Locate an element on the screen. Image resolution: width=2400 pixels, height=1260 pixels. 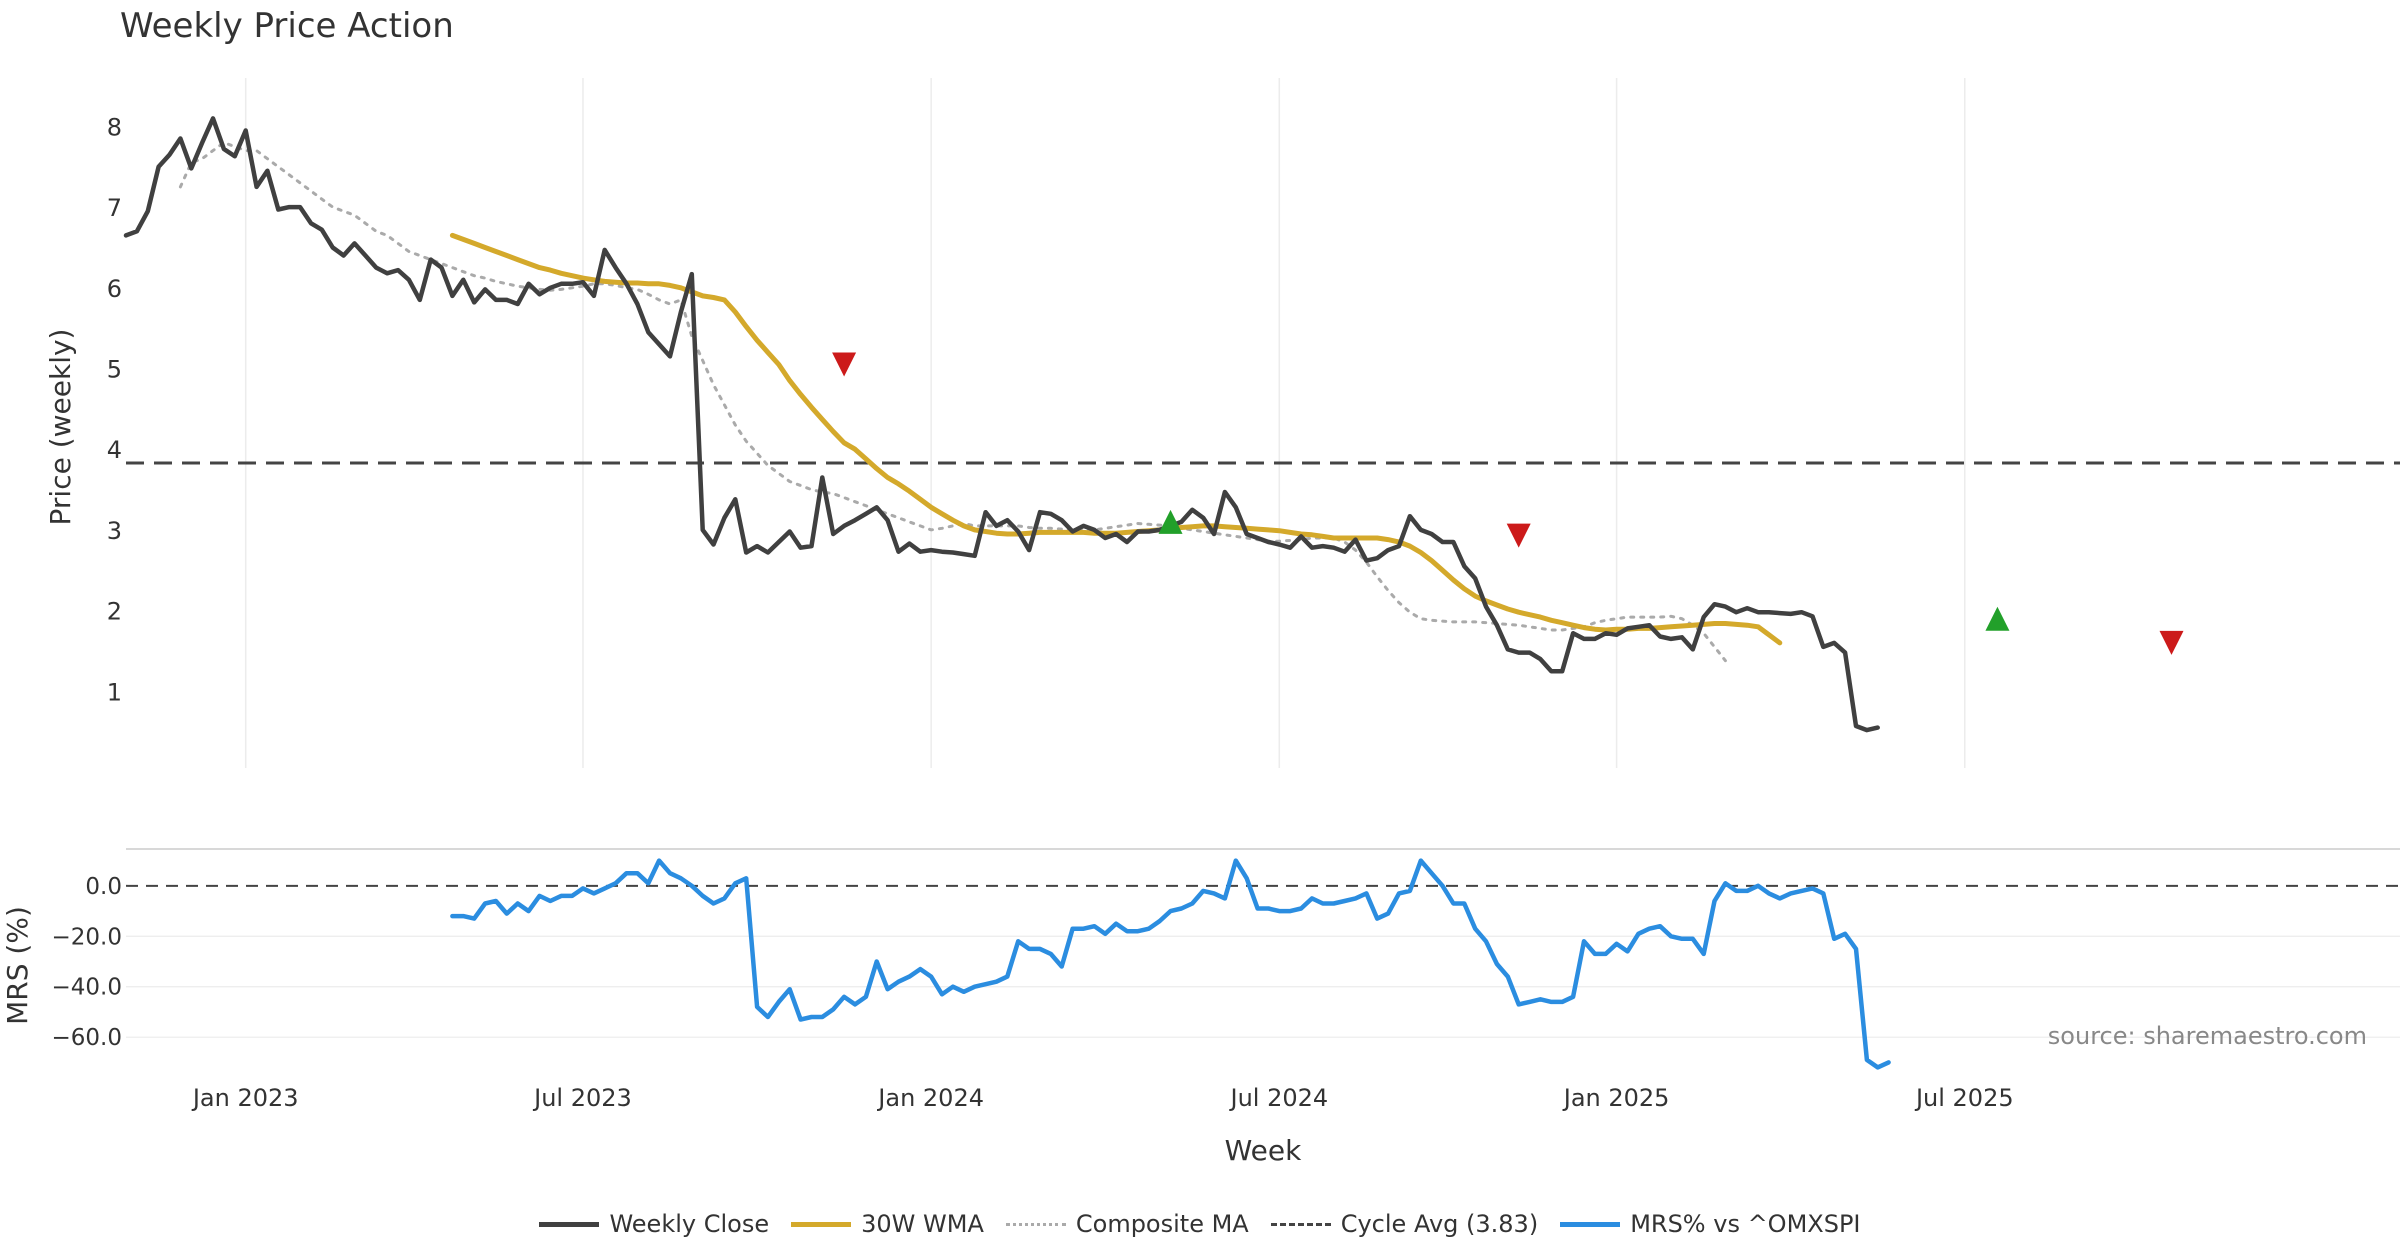
x-tick-label: Jul 2024 is located at coordinates (1278, 1098).